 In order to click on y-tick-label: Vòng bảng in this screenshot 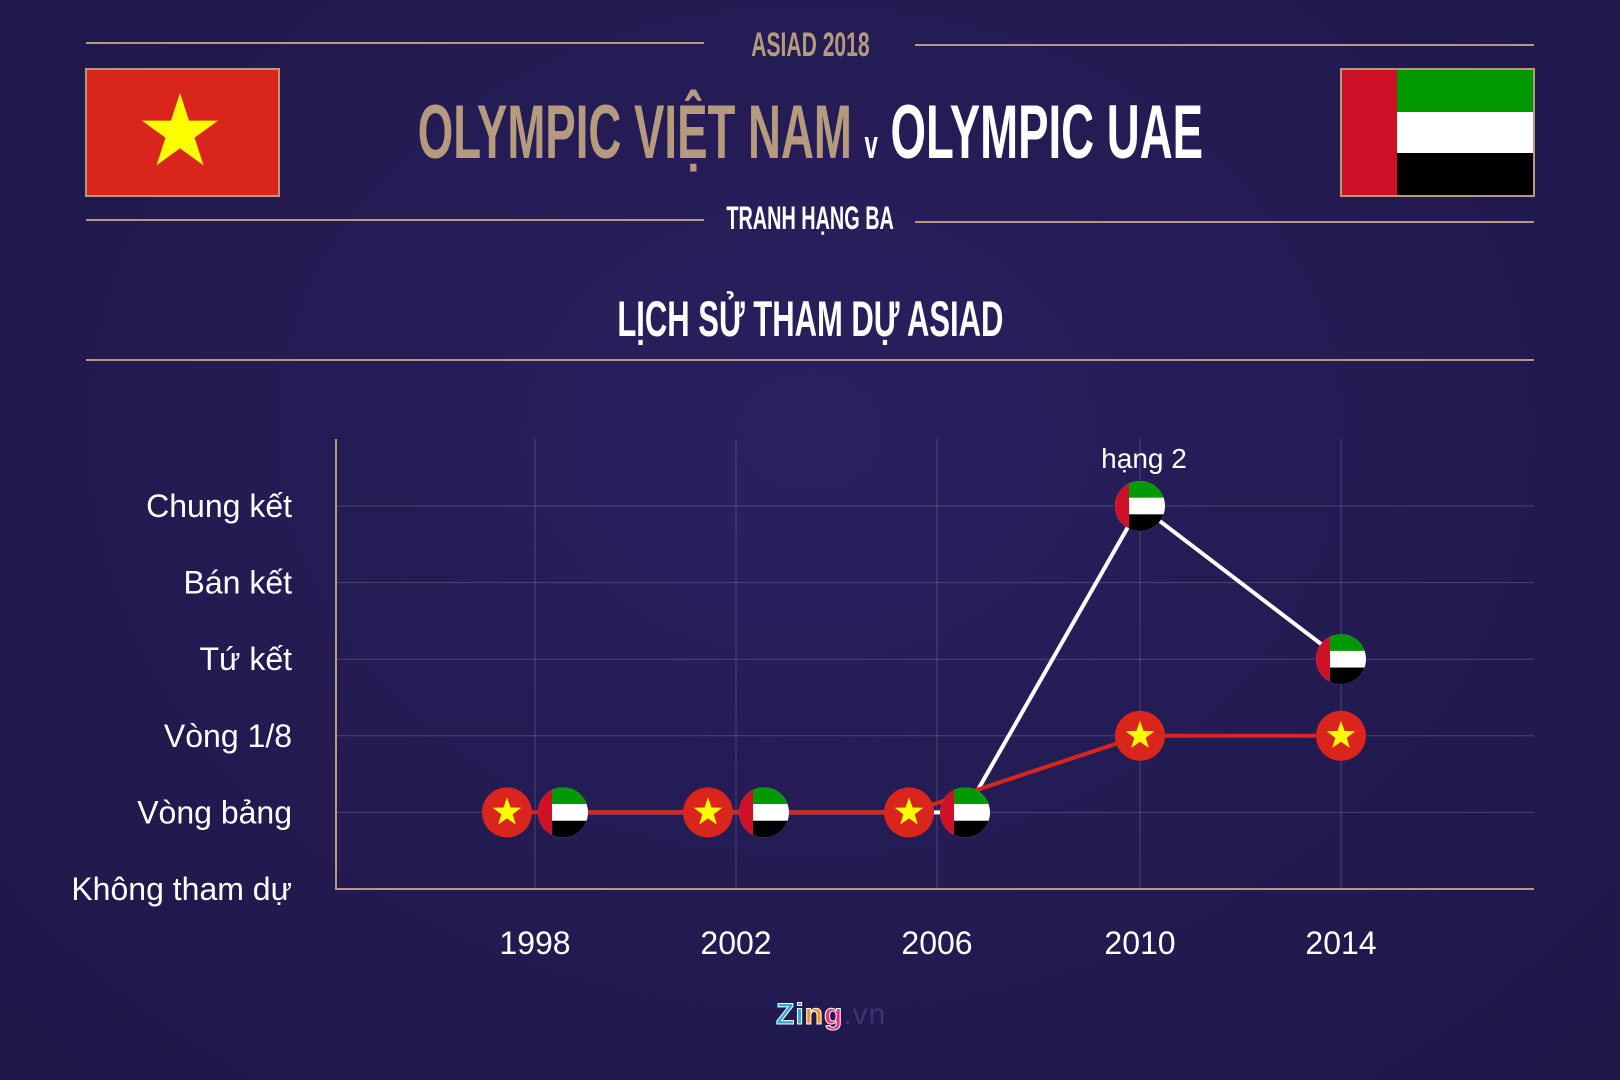, I will do `click(214, 812)`.